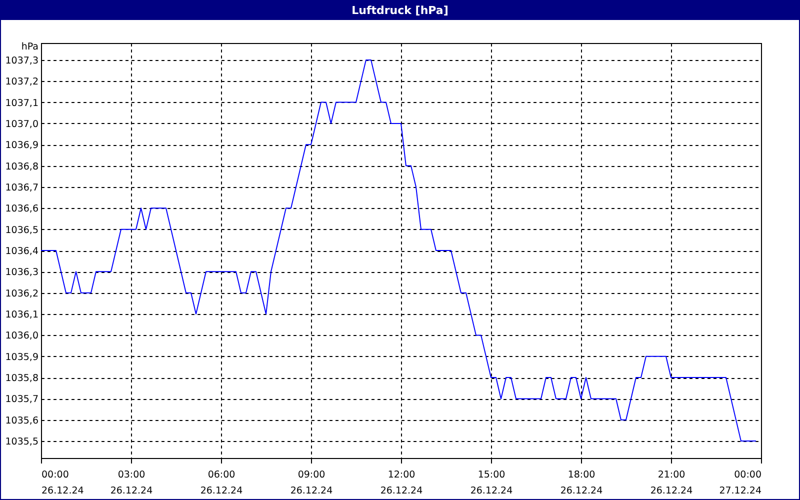  I want to click on y-tick-label: 1036,3, so click(21, 272).